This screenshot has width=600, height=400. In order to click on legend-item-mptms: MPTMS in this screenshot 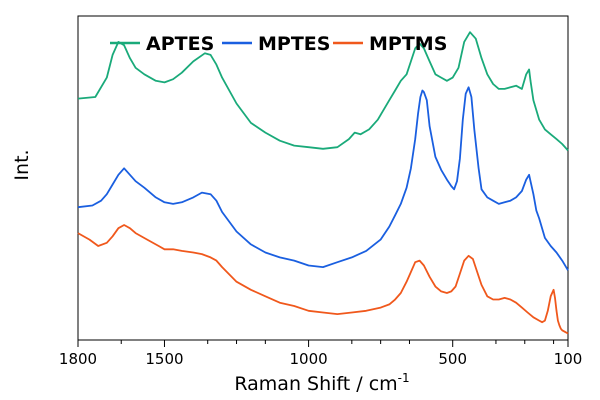, I will do `click(390, 44)`.